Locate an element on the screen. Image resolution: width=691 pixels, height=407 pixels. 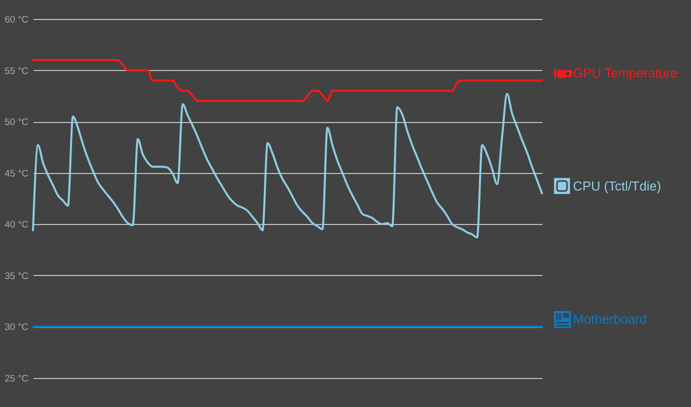
y-tick-label: 30 °C is located at coordinates (16, 328).